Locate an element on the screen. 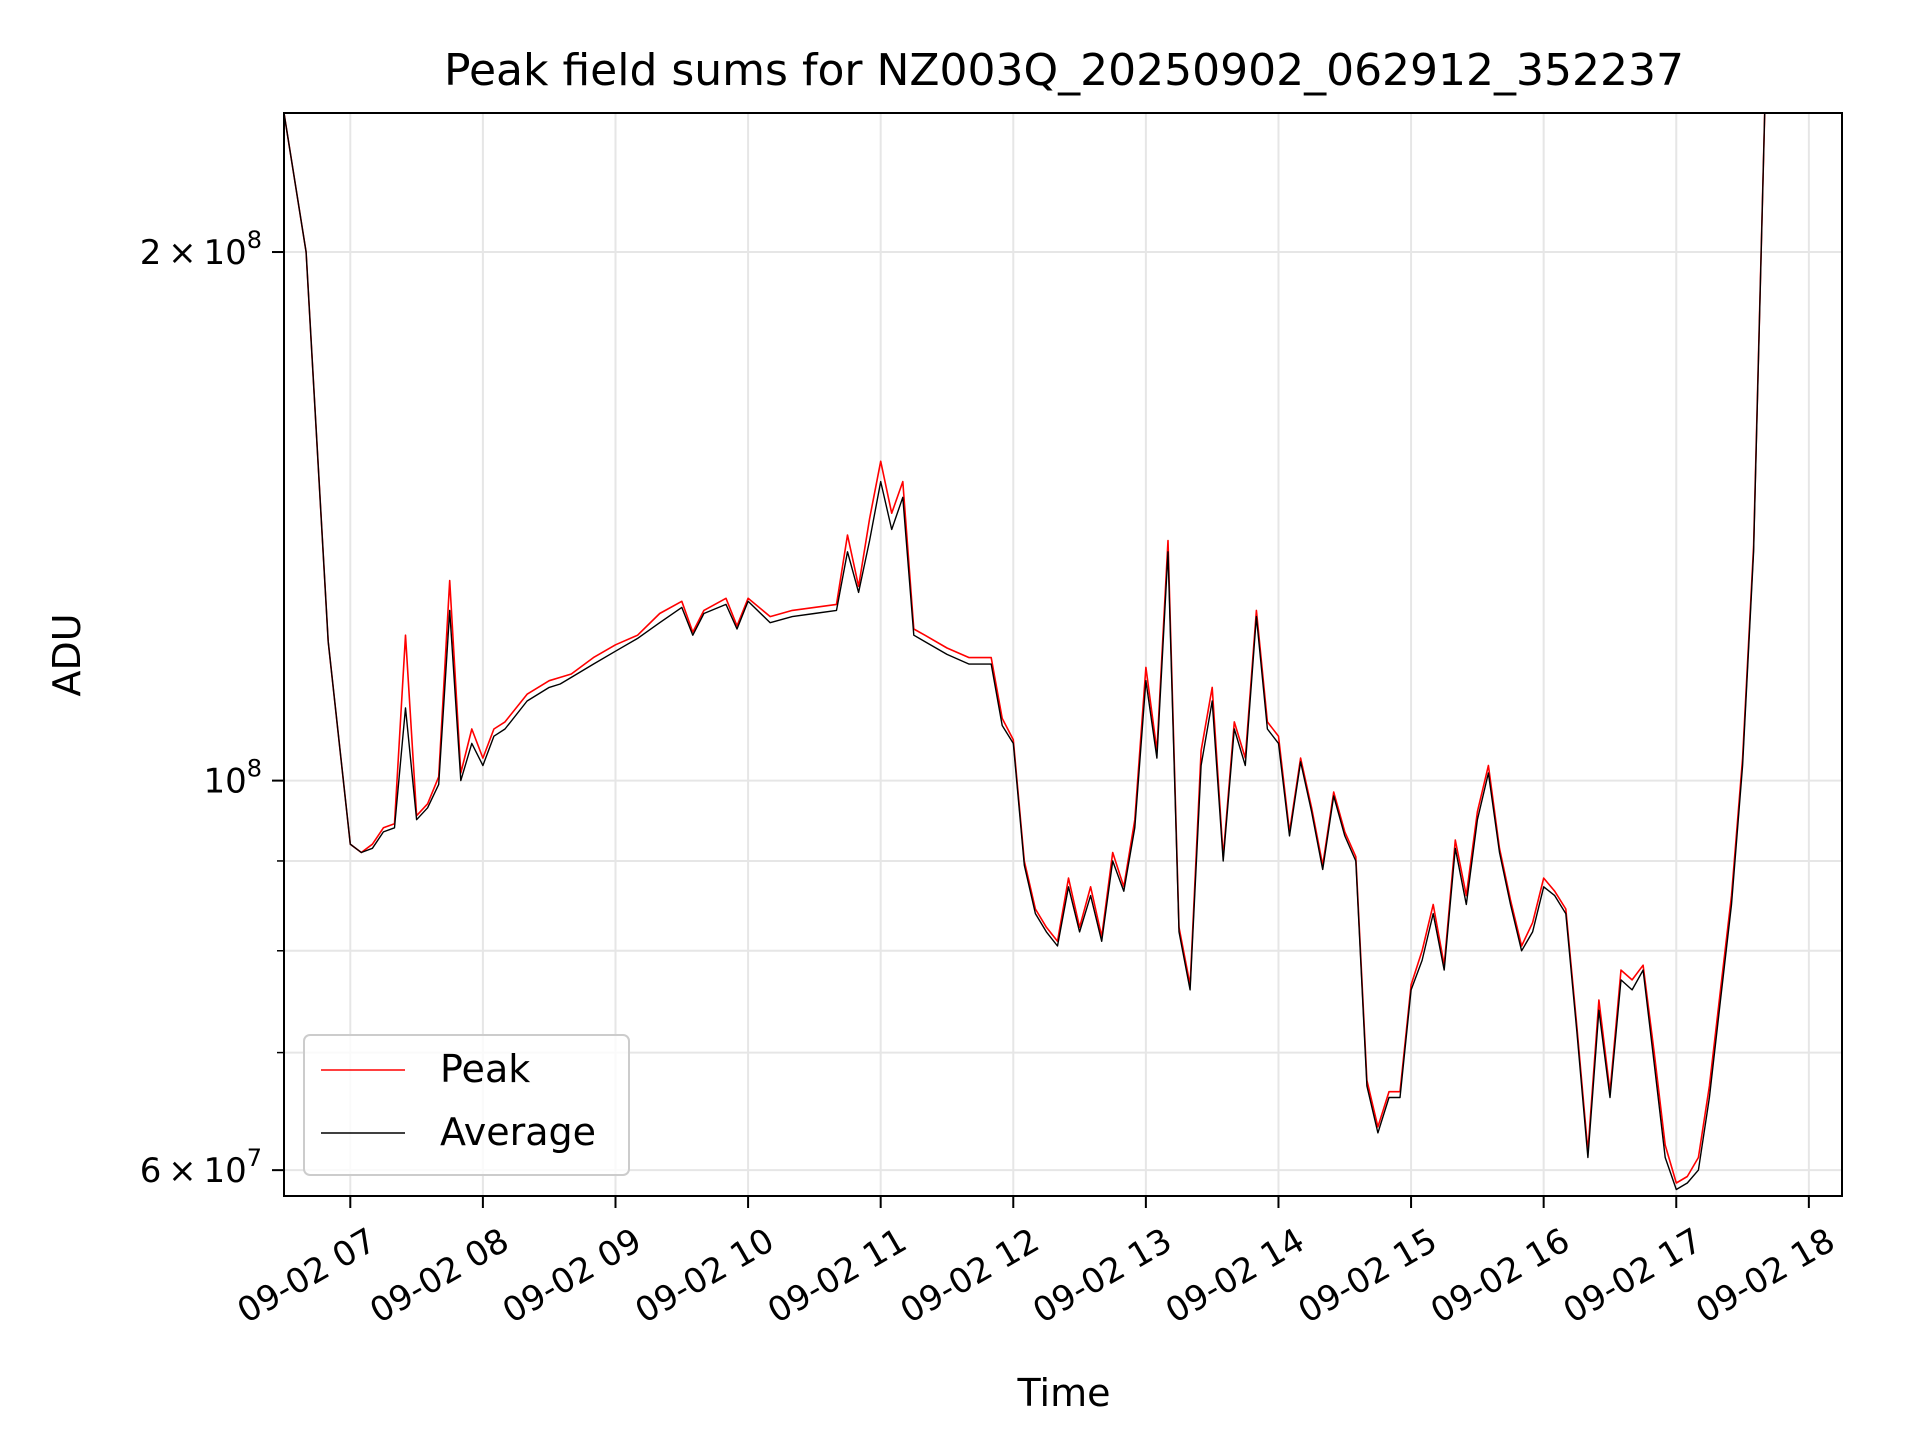 The width and height of the screenshot is (1920, 1440). y-tick-label-base: 2 × 10 is located at coordinates (193, 253).